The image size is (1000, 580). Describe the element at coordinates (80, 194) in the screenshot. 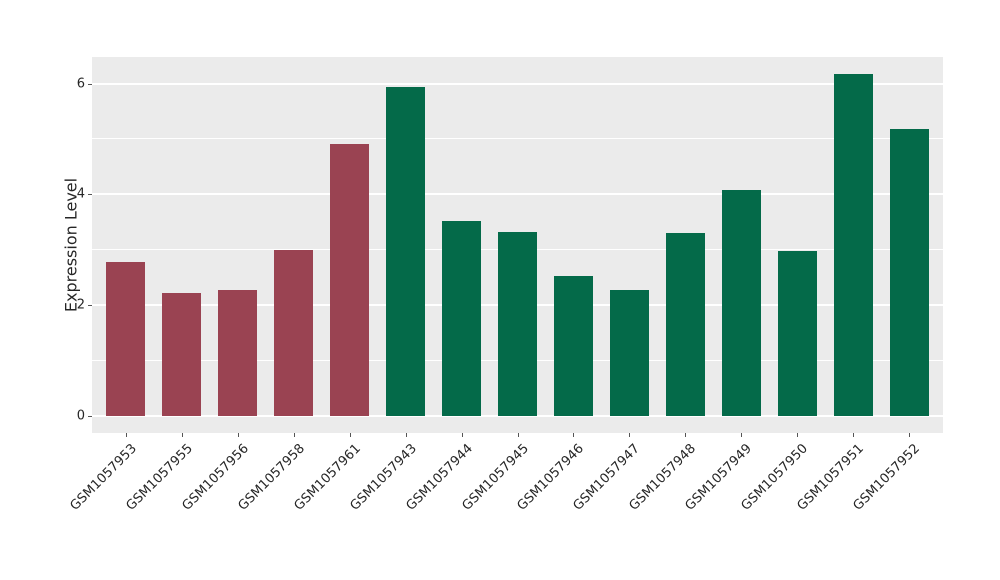

I see `y-tick-label-4: 4` at that location.